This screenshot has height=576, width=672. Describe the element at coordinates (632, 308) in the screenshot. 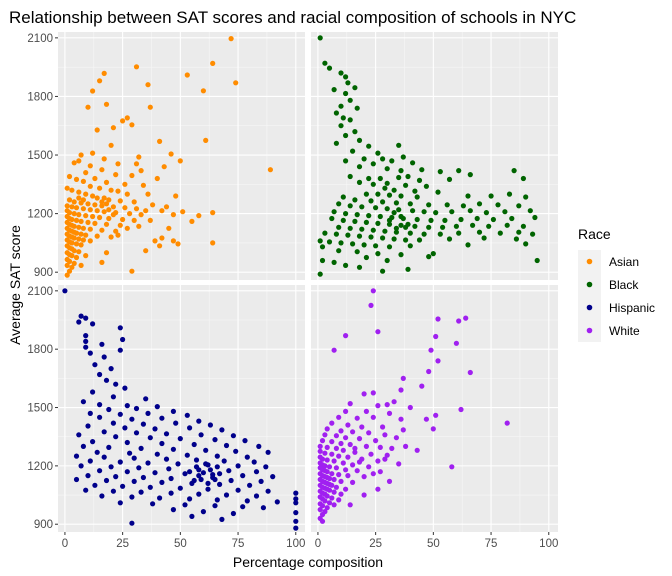

I see `legend-label: Hispanic` at that location.